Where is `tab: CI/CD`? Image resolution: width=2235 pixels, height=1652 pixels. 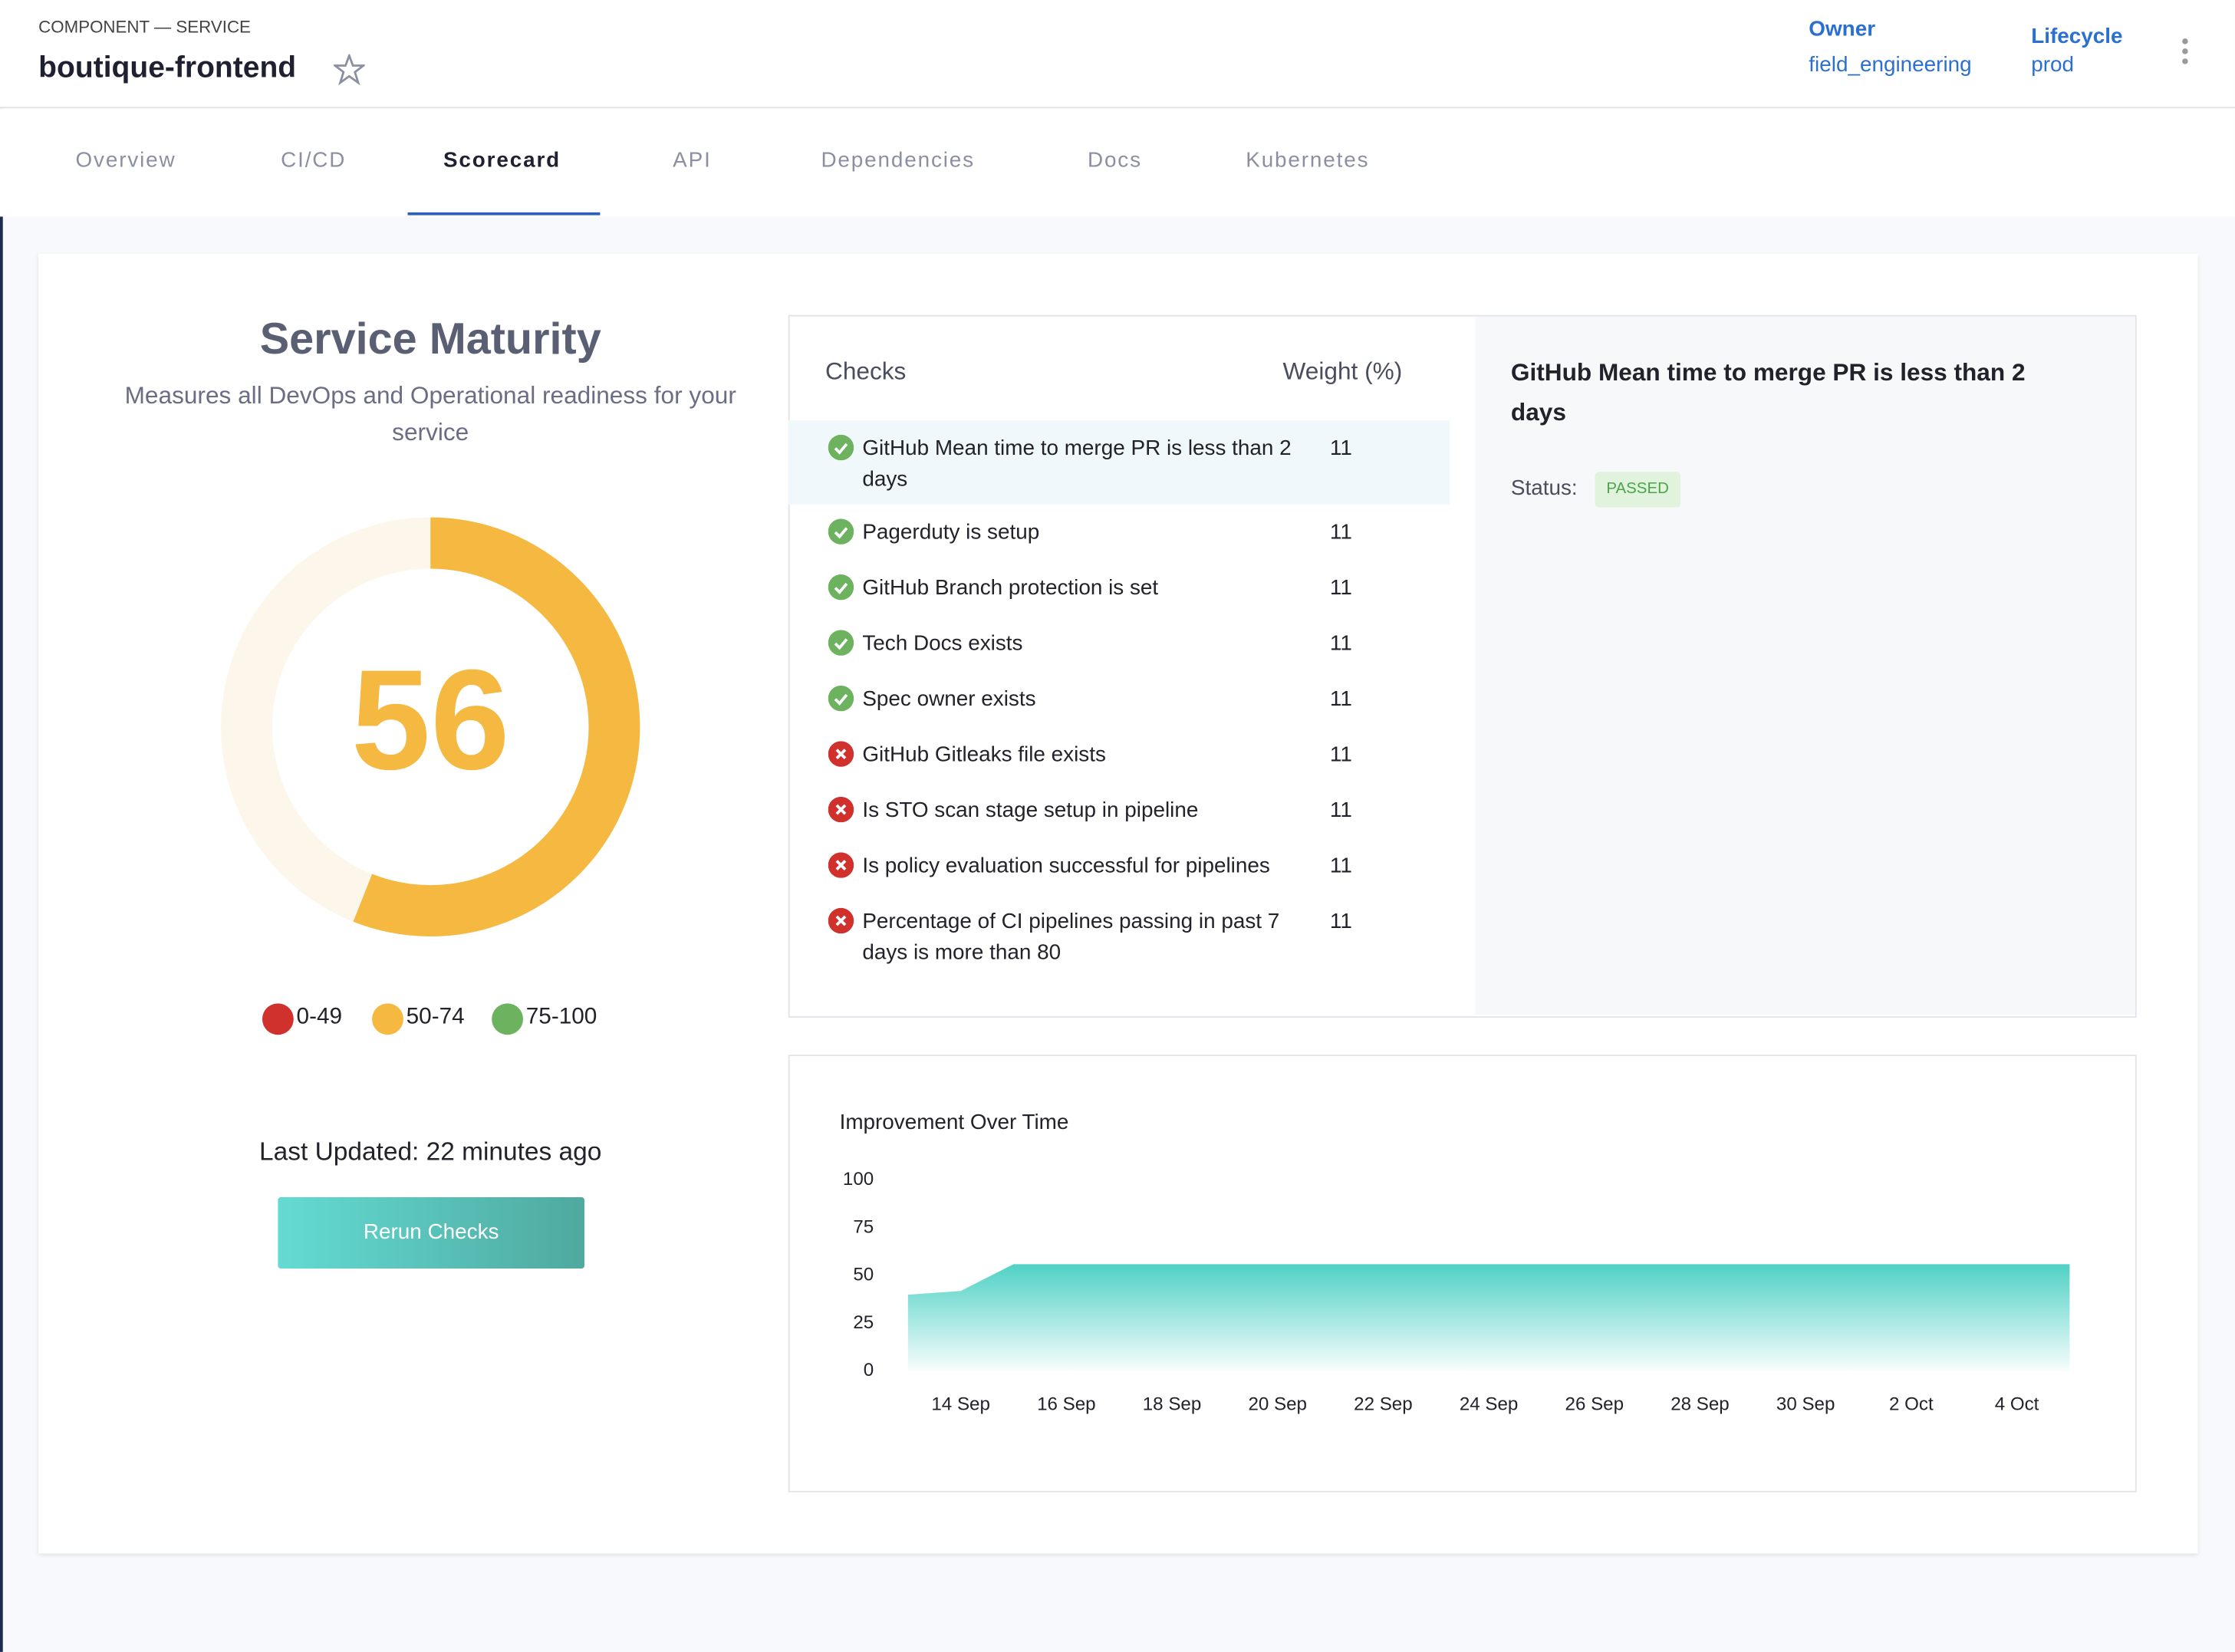 tab: CI/CD is located at coordinates (314, 160).